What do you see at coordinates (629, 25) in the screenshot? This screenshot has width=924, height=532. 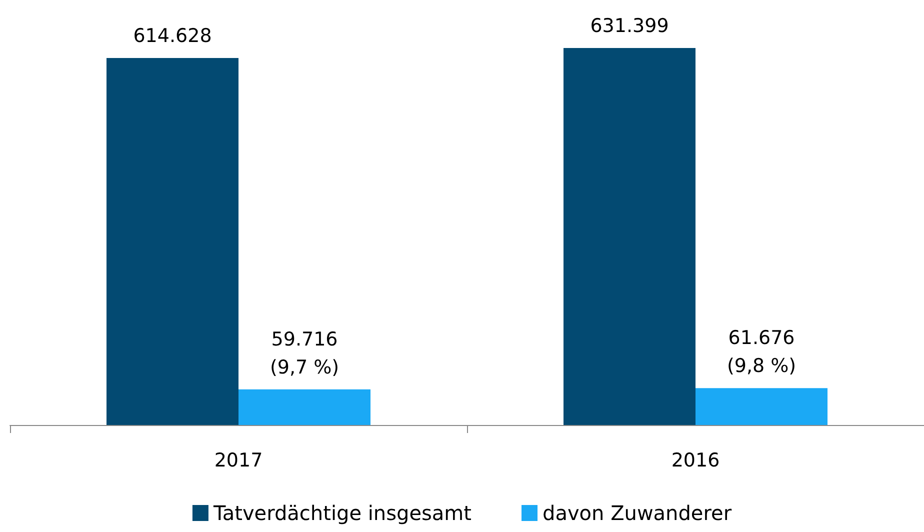 I see `data-label: 631.399` at bounding box center [629, 25].